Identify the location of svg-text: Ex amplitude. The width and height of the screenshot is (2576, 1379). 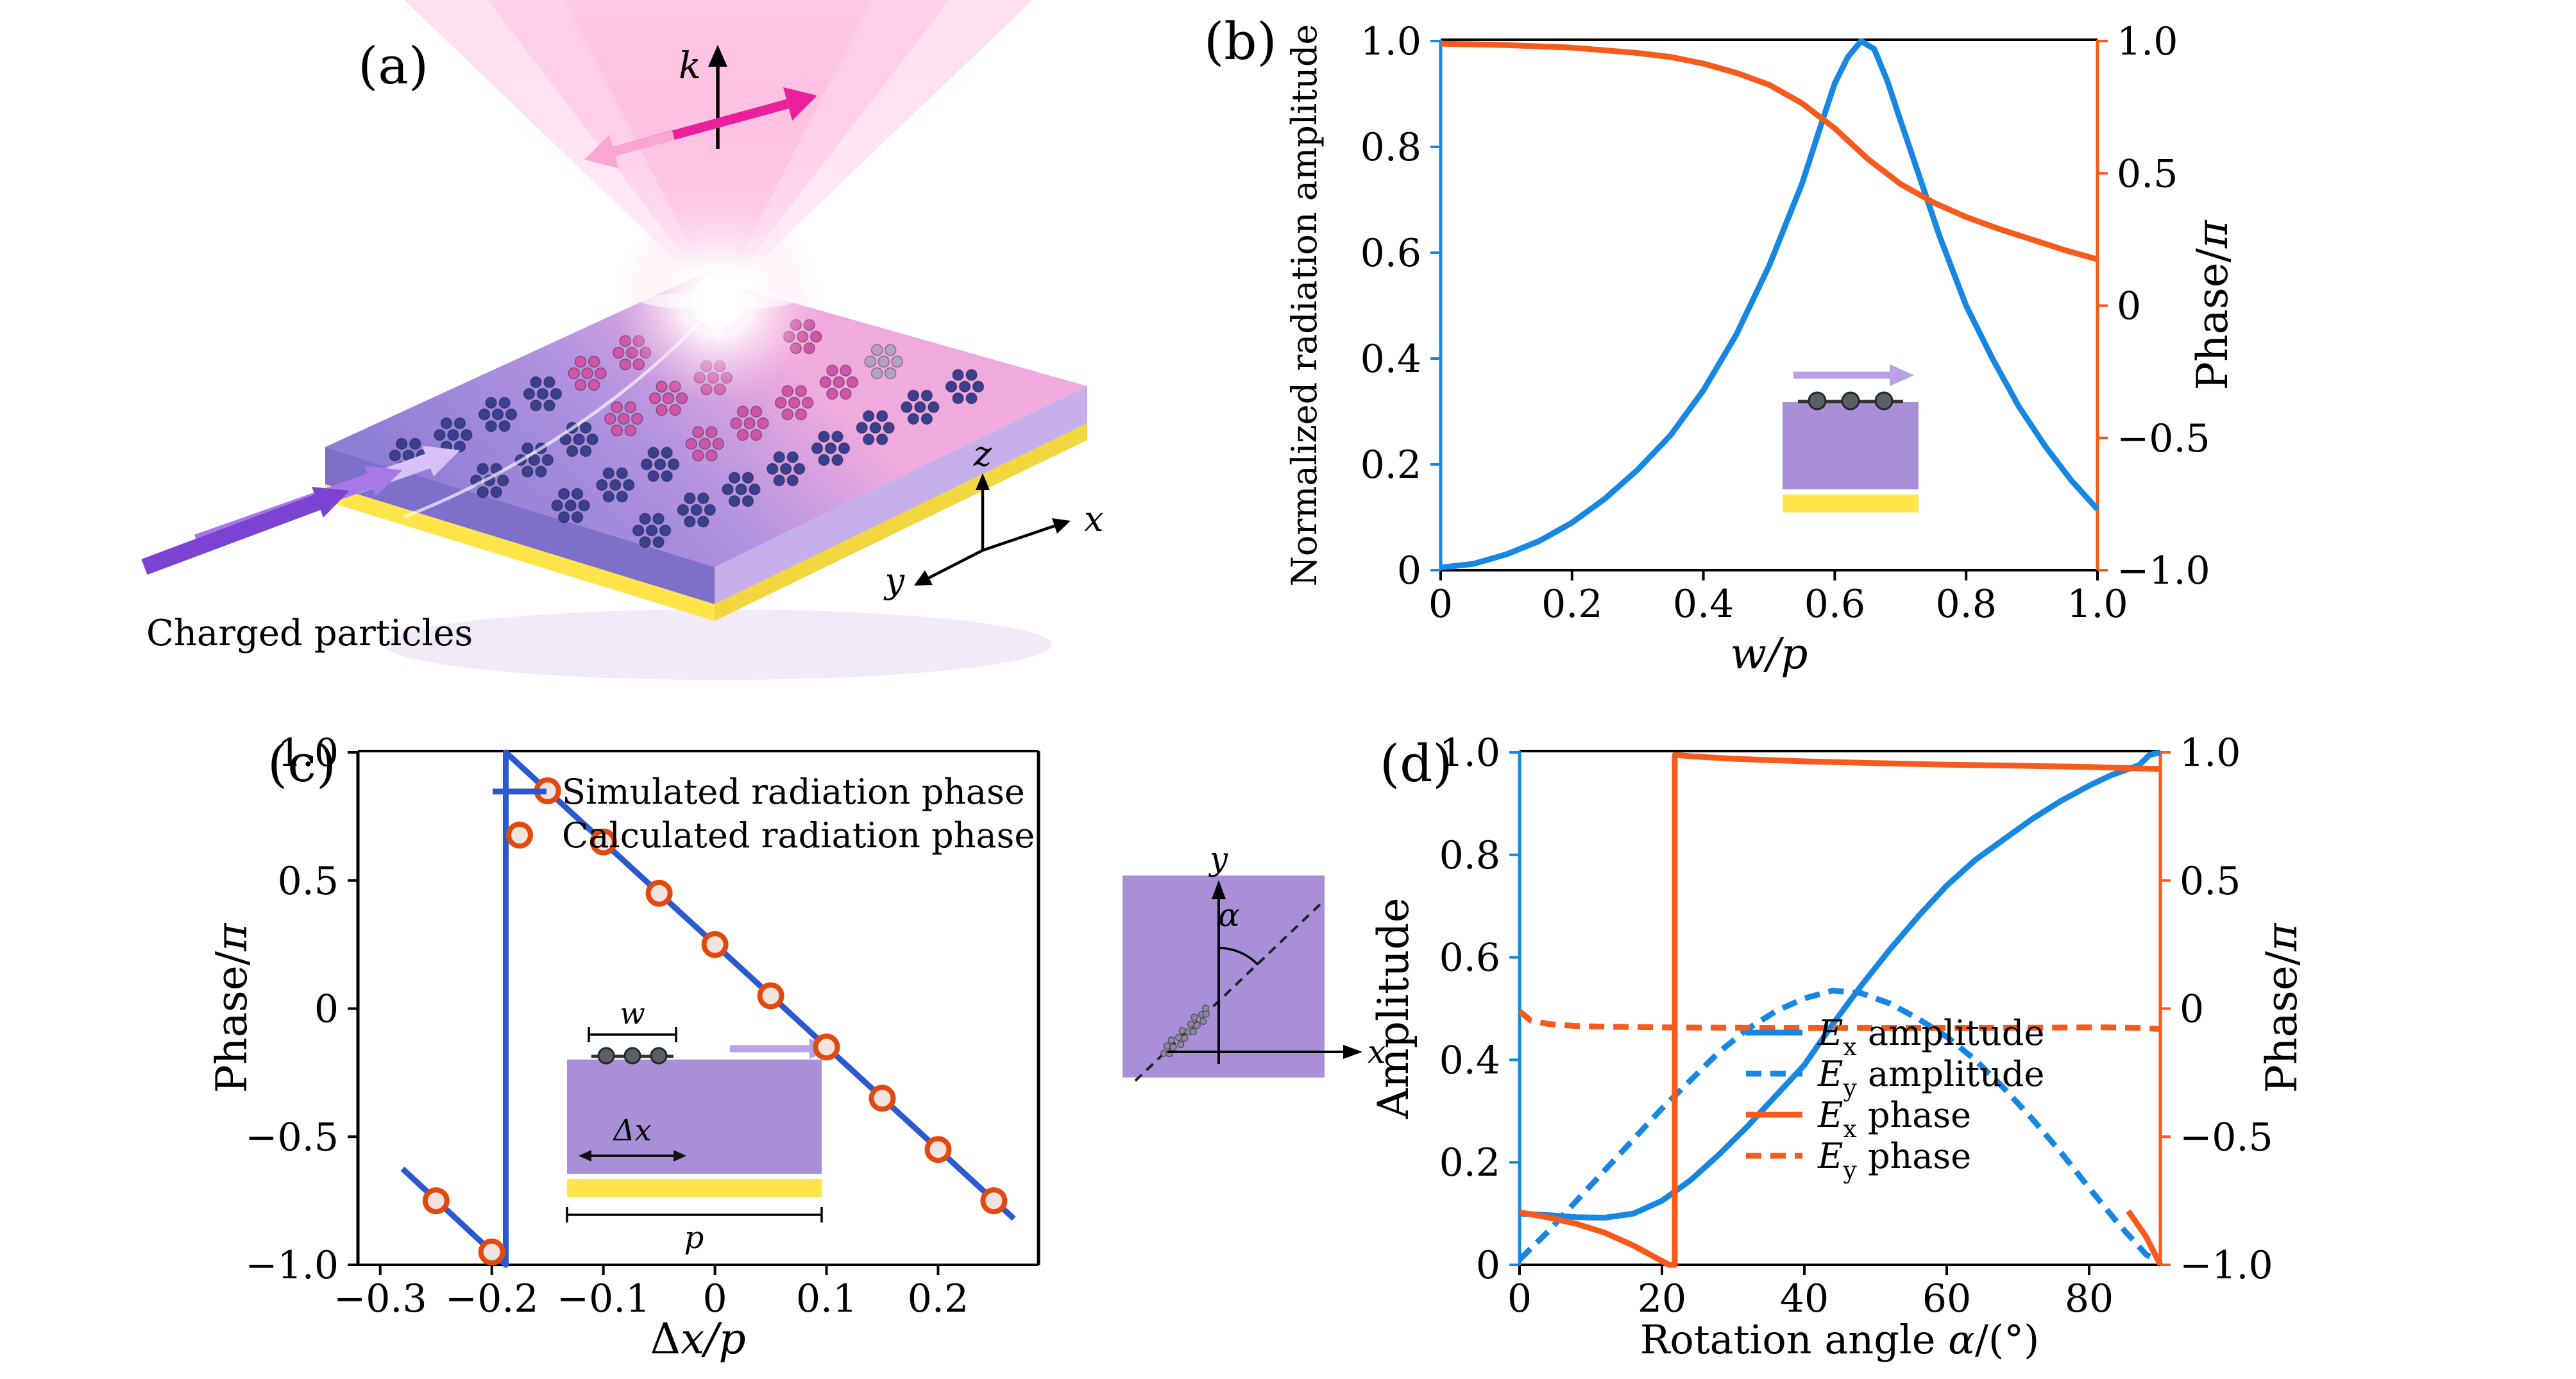
(1930, 1037).